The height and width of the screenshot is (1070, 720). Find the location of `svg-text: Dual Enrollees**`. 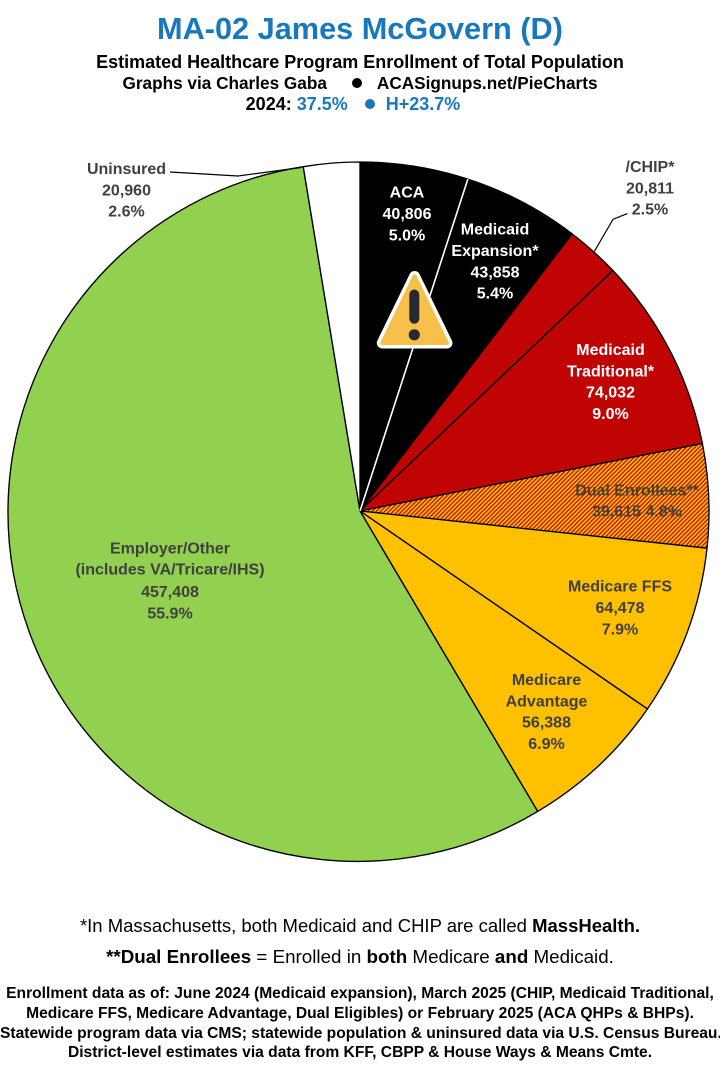

svg-text: Dual Enrollees** is located at coordinates (637, 490).